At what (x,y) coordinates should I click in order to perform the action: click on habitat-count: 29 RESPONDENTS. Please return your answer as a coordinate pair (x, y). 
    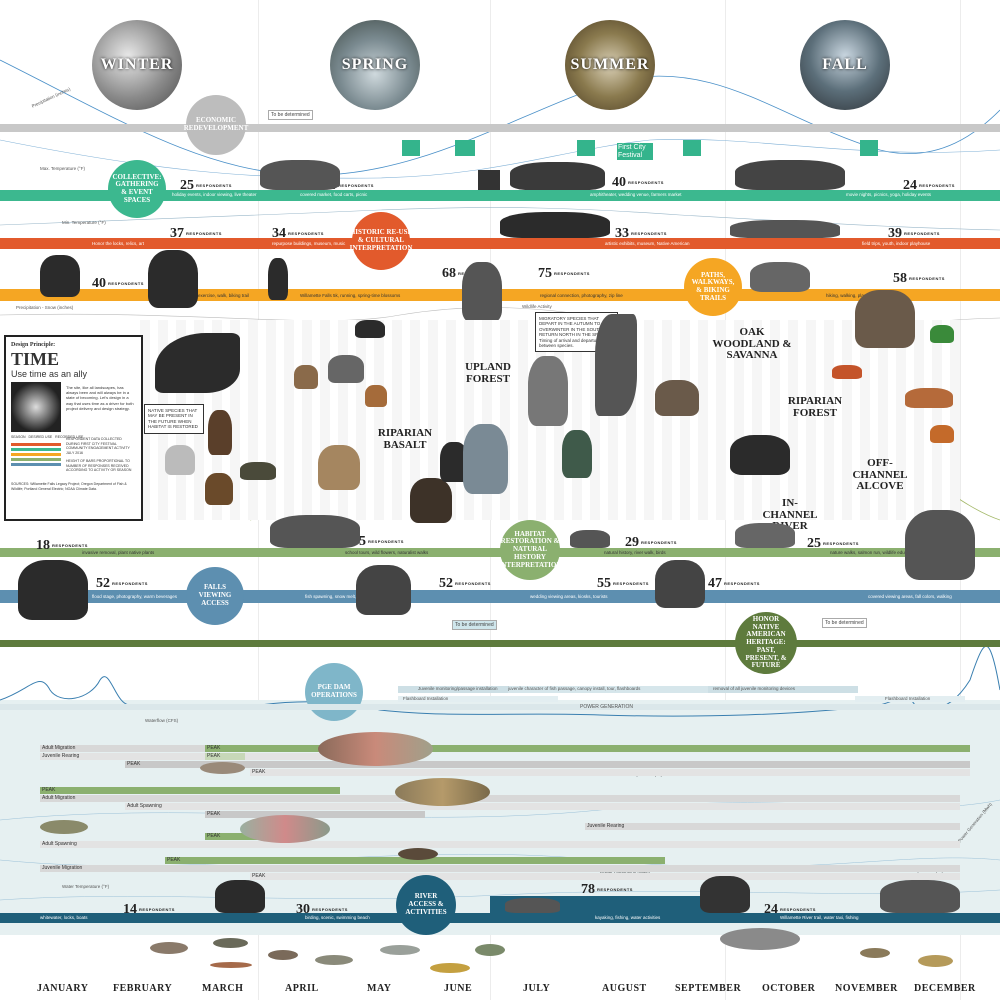
    Looking at the image, I should click on (651, 542).